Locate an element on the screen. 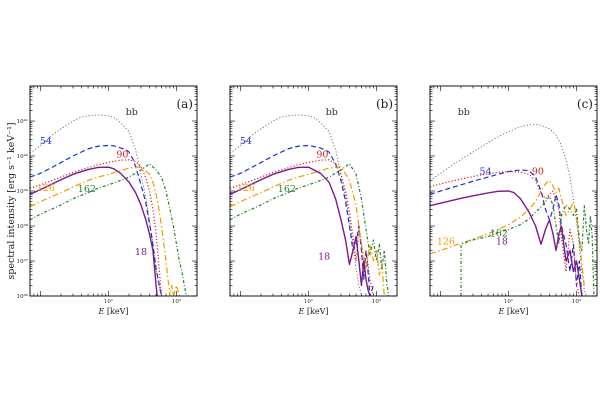 The height and width of the screenshot is (400, 600). y-axis-label: spectral intensity [erg s⁻¹ keV⁻¹] is located at coordinates (11, 200).